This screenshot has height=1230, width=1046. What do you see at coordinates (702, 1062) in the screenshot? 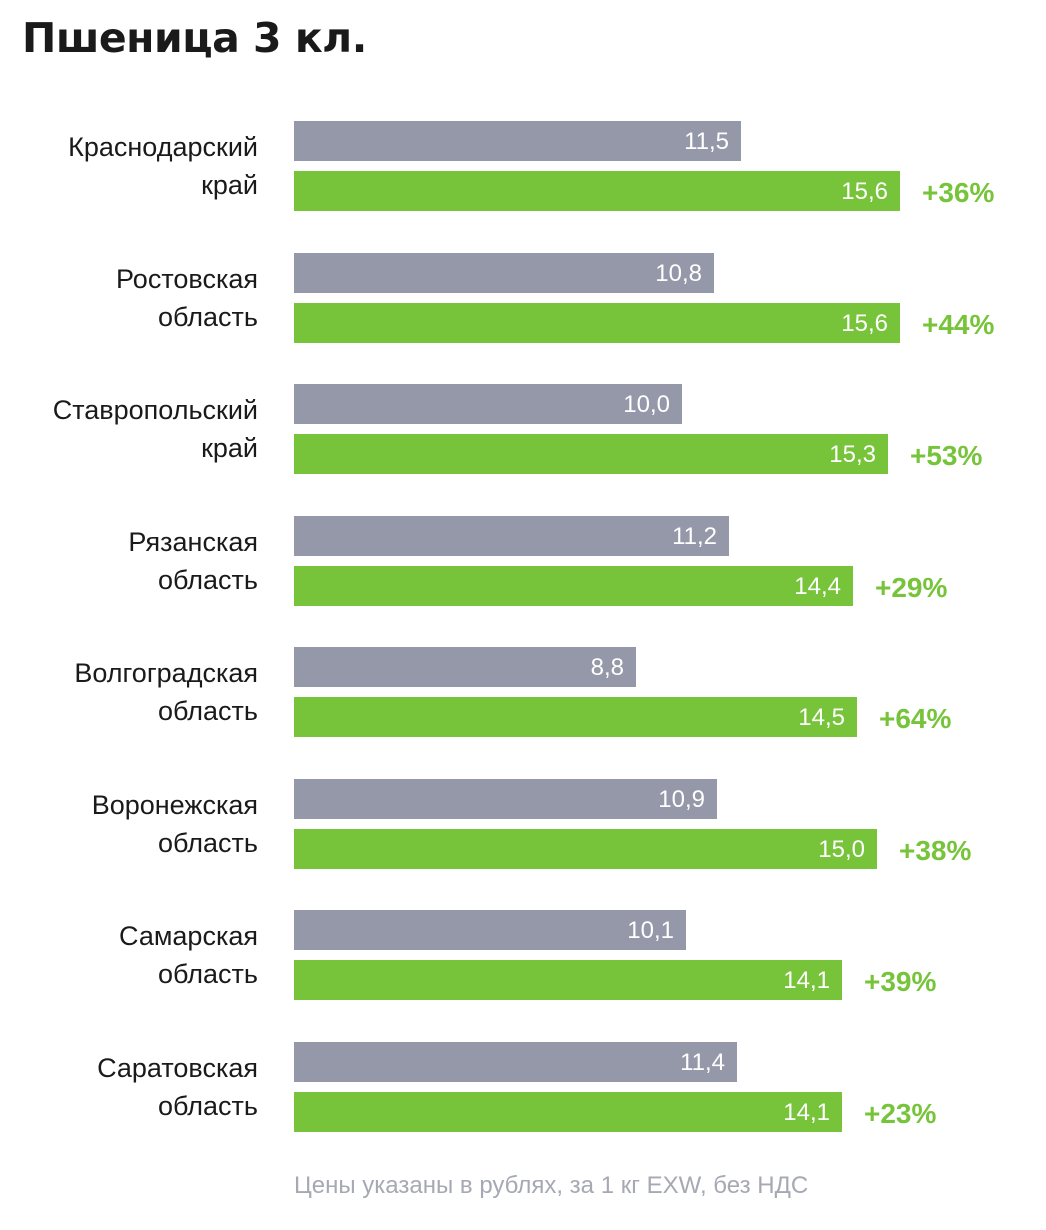
I see `bar-value-label: 11,4` at bounding box center [702, 1062].